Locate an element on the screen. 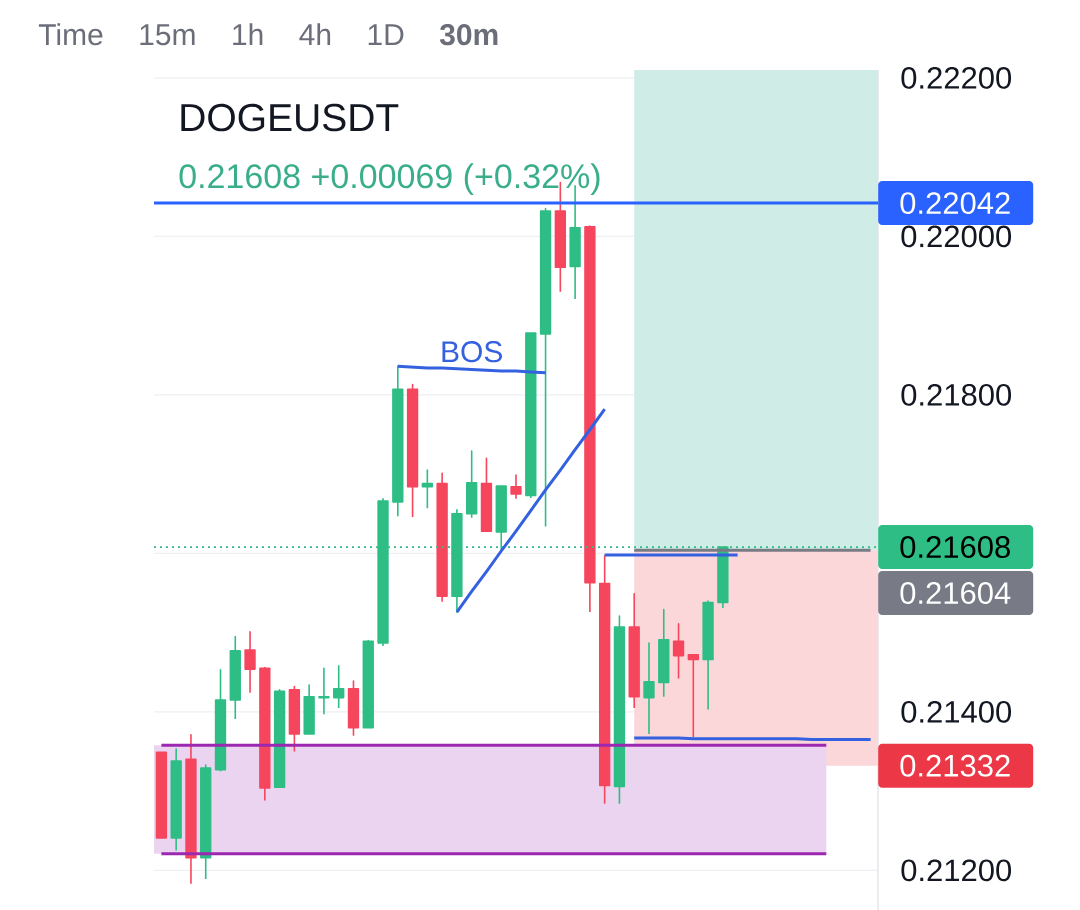 This screenshot has width=1080, height=910. text: 1D is located at coordinates (386, 34).